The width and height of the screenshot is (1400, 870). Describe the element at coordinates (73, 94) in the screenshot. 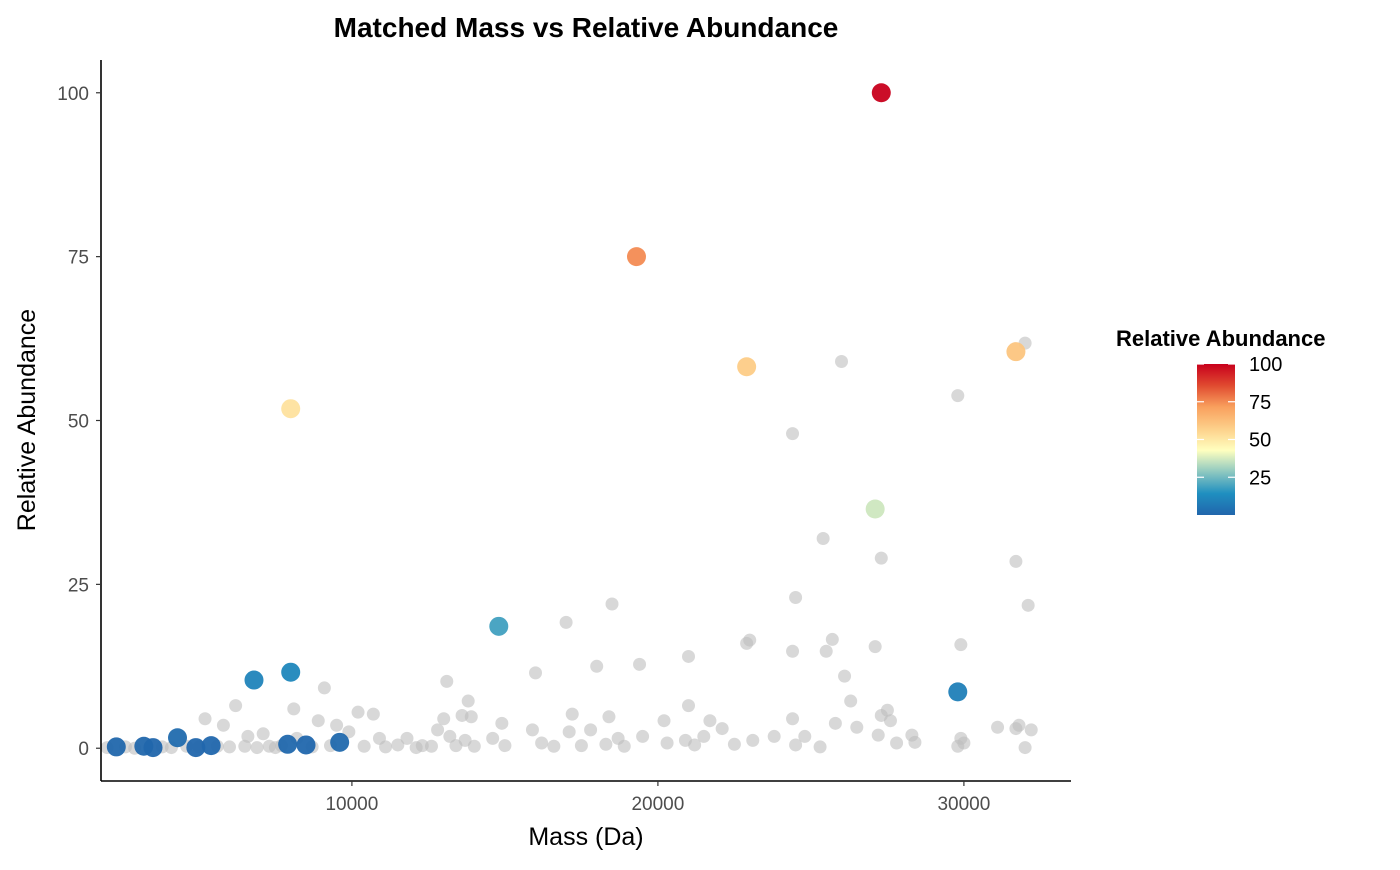

I see `y-tick-label: 100` at that location.